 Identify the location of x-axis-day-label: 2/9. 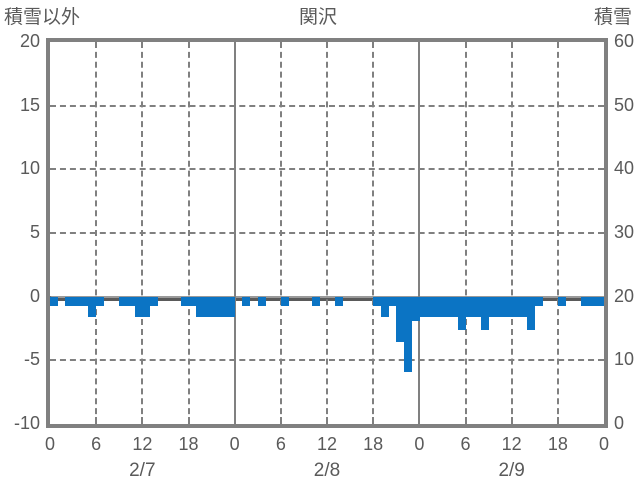
(511, 470).